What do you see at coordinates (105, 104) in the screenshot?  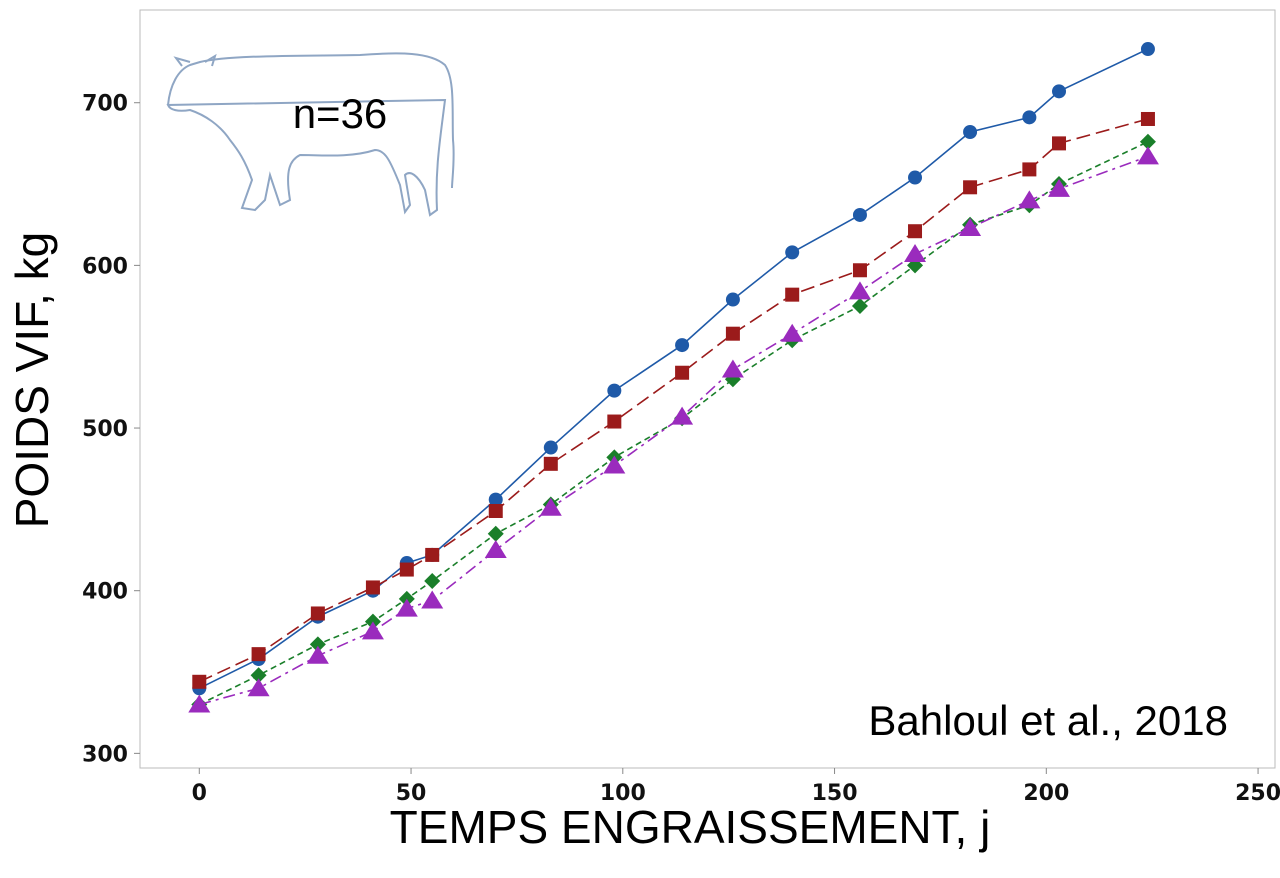 I see `y-tick-label: 700` at bounding box center [105, 104].